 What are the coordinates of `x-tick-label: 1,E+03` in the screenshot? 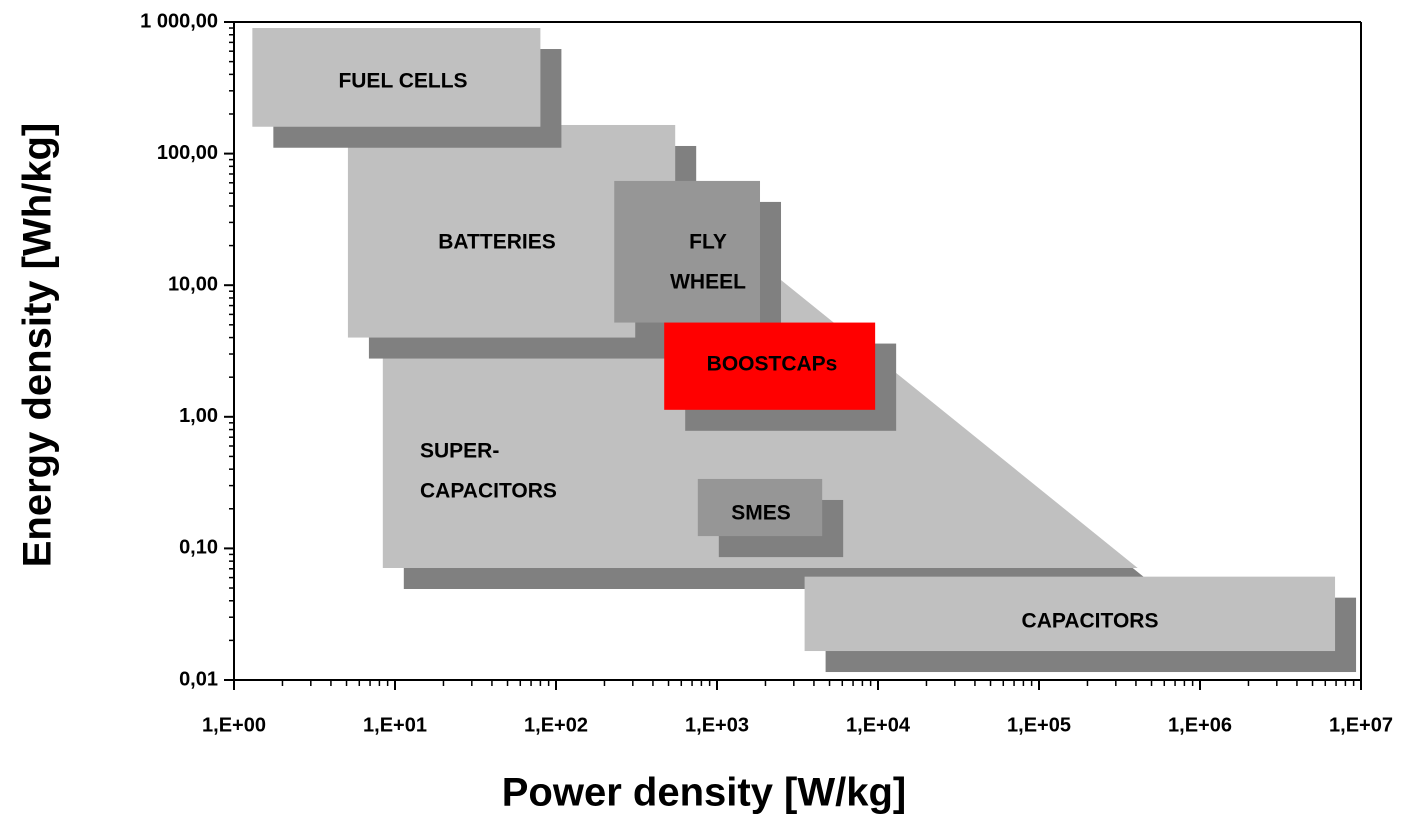 It's located at (717, 725).